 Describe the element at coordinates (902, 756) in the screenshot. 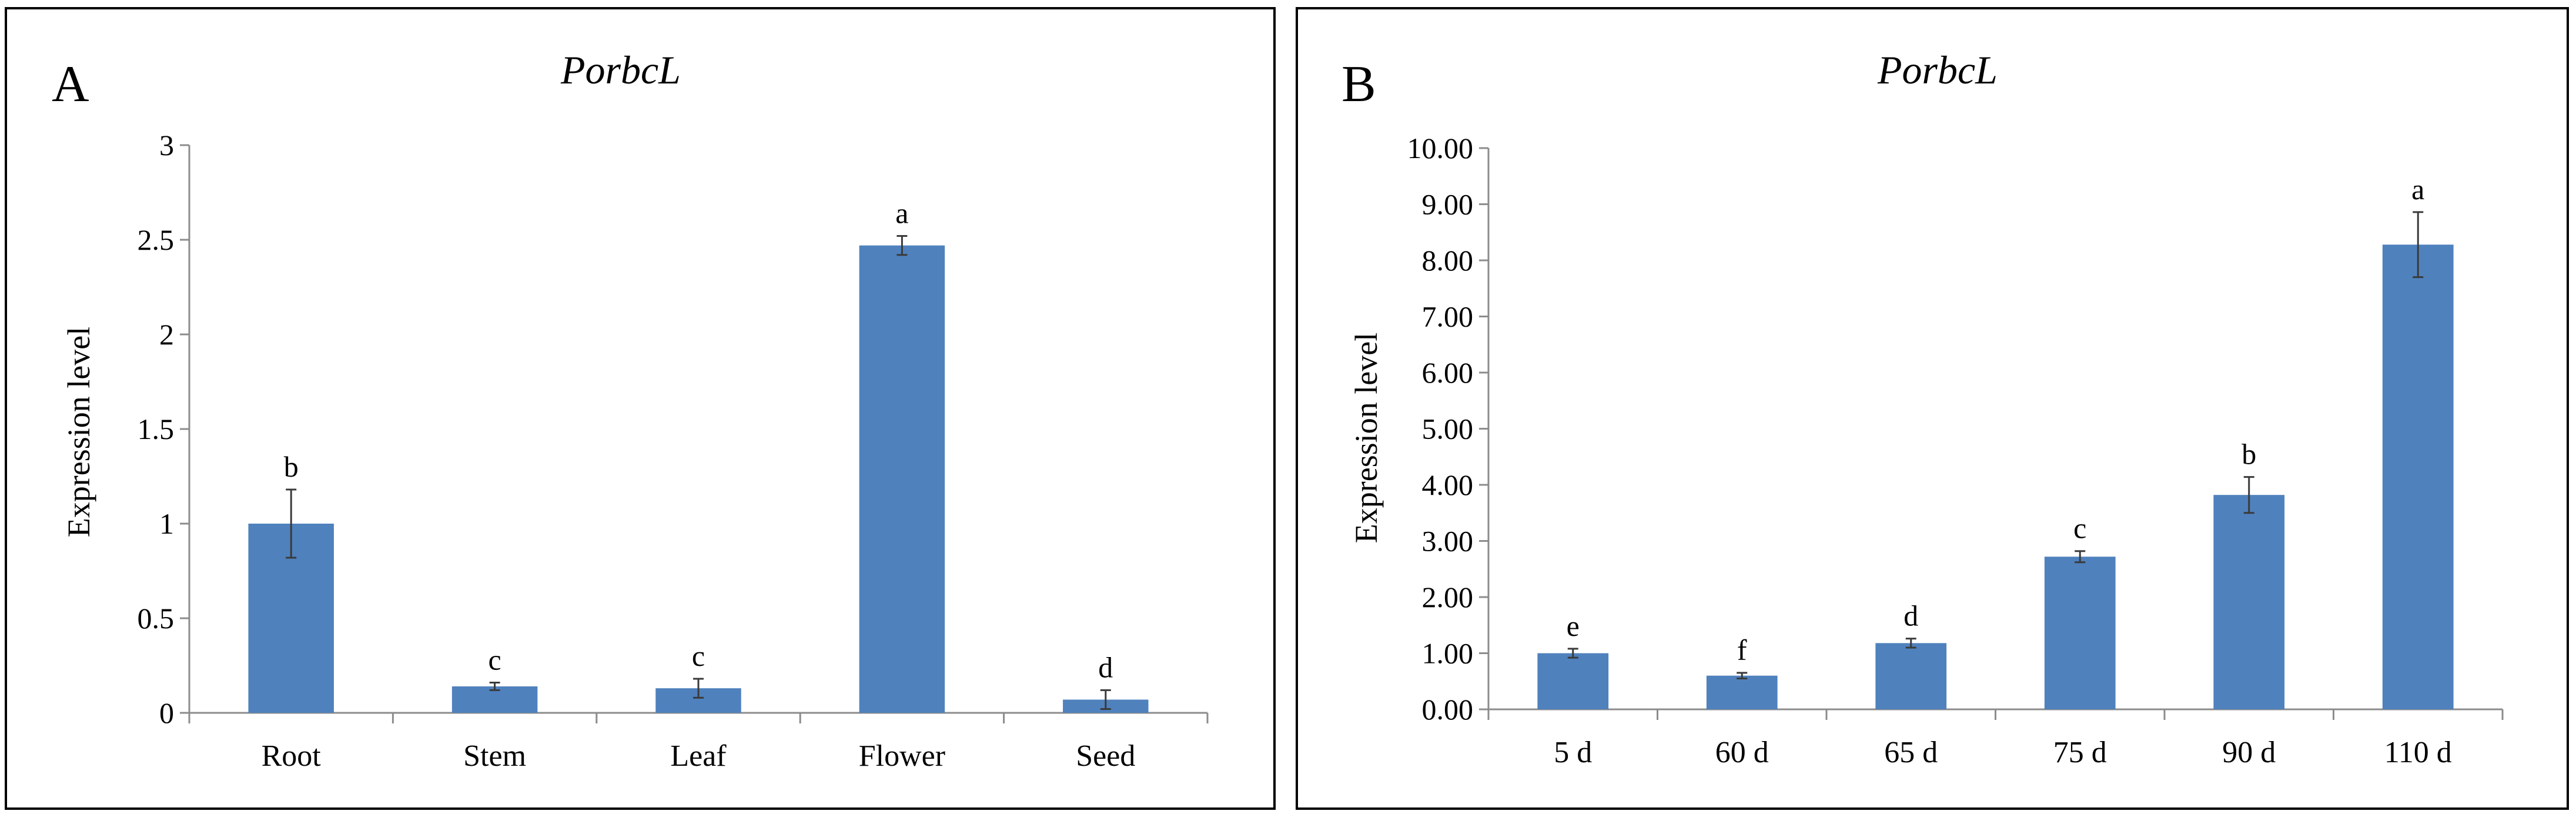

I see `category-label: Flower` at that location.